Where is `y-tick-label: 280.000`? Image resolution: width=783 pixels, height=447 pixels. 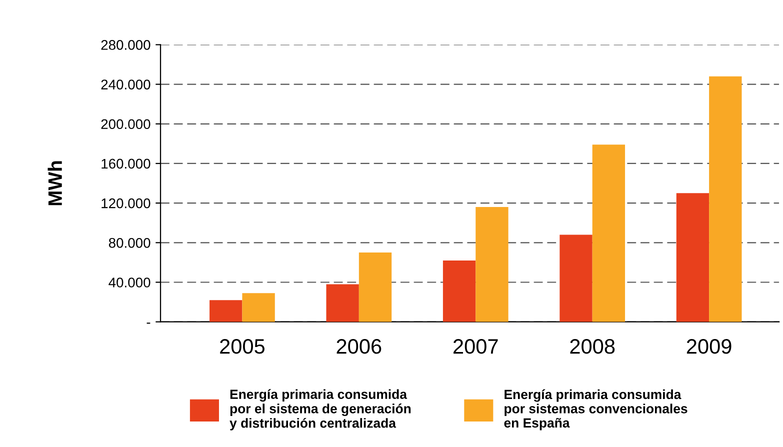
y-tick-label: 280.000 is located at coordinates (125, 45).